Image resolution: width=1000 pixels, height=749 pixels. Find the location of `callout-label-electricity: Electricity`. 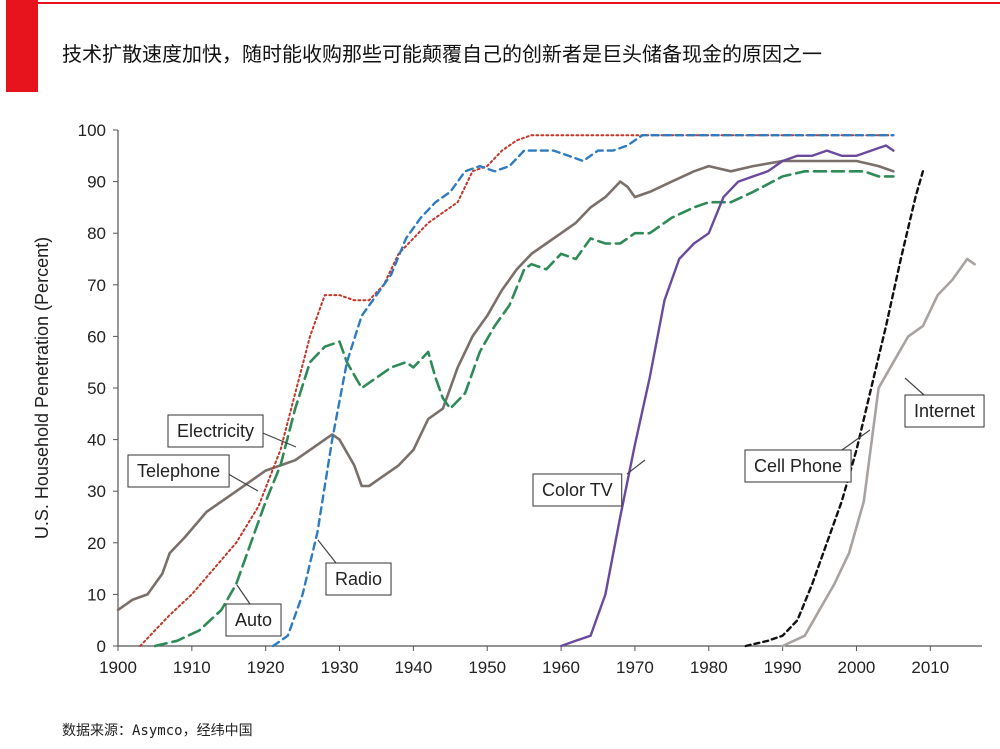

callout-label-electricity: Electricity is located at coordinates (215, 431).